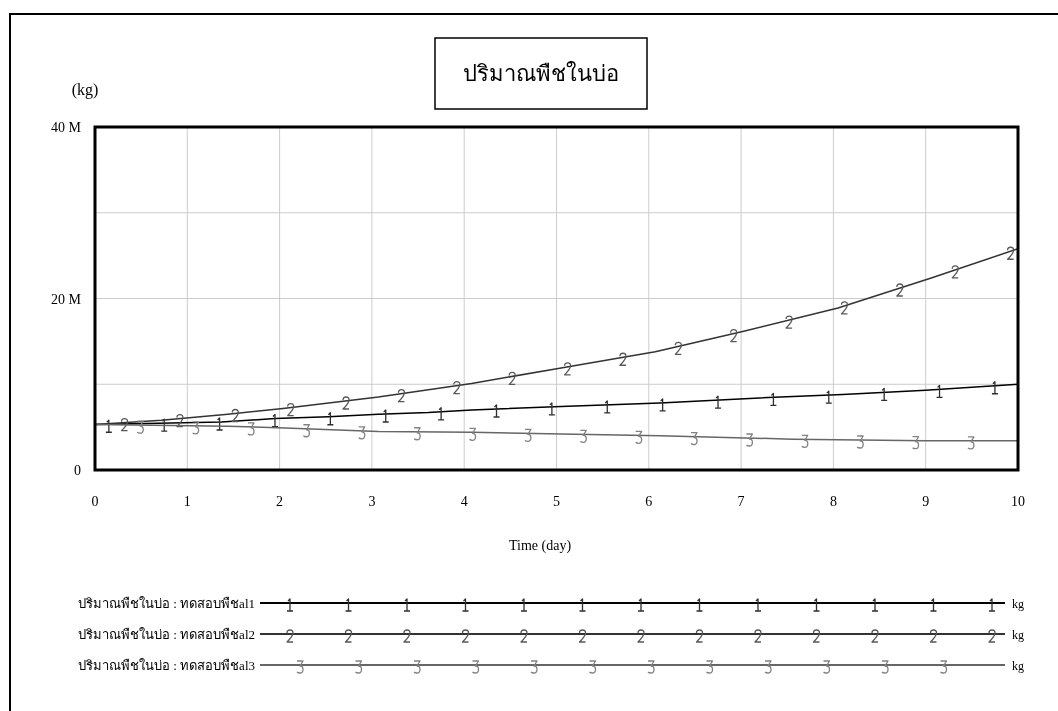 The width and height of the screenshot is (1058, 711). What do you see at coordinates (556, 432) in the screenshot?
I see `line-series` at bounding box center [556, 432].